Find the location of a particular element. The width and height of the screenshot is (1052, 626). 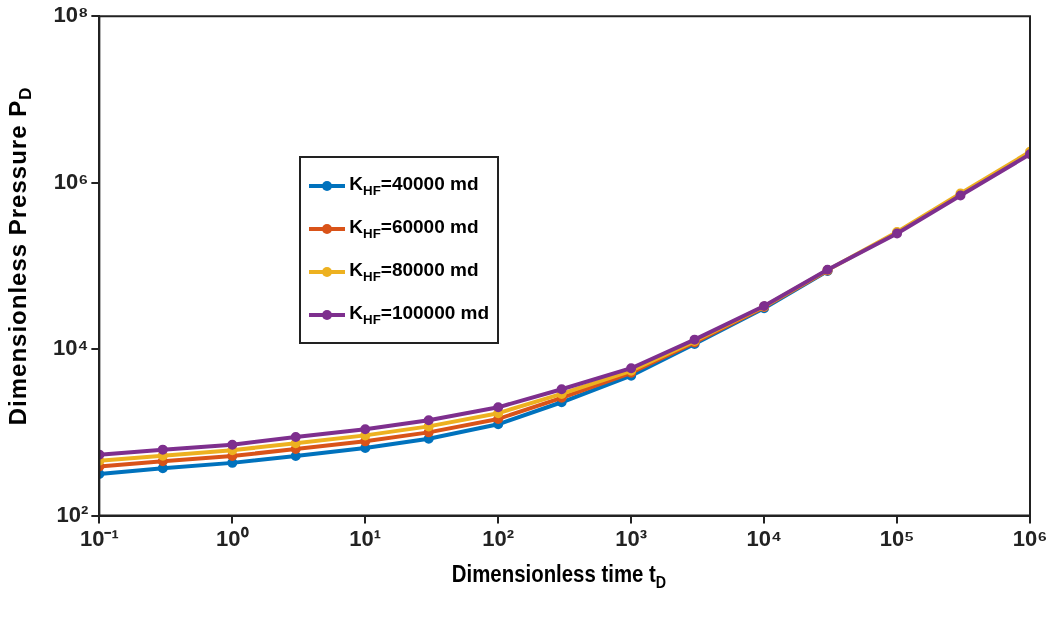

y-tick-label: 10⁴ is located at coordinates (70, 348).